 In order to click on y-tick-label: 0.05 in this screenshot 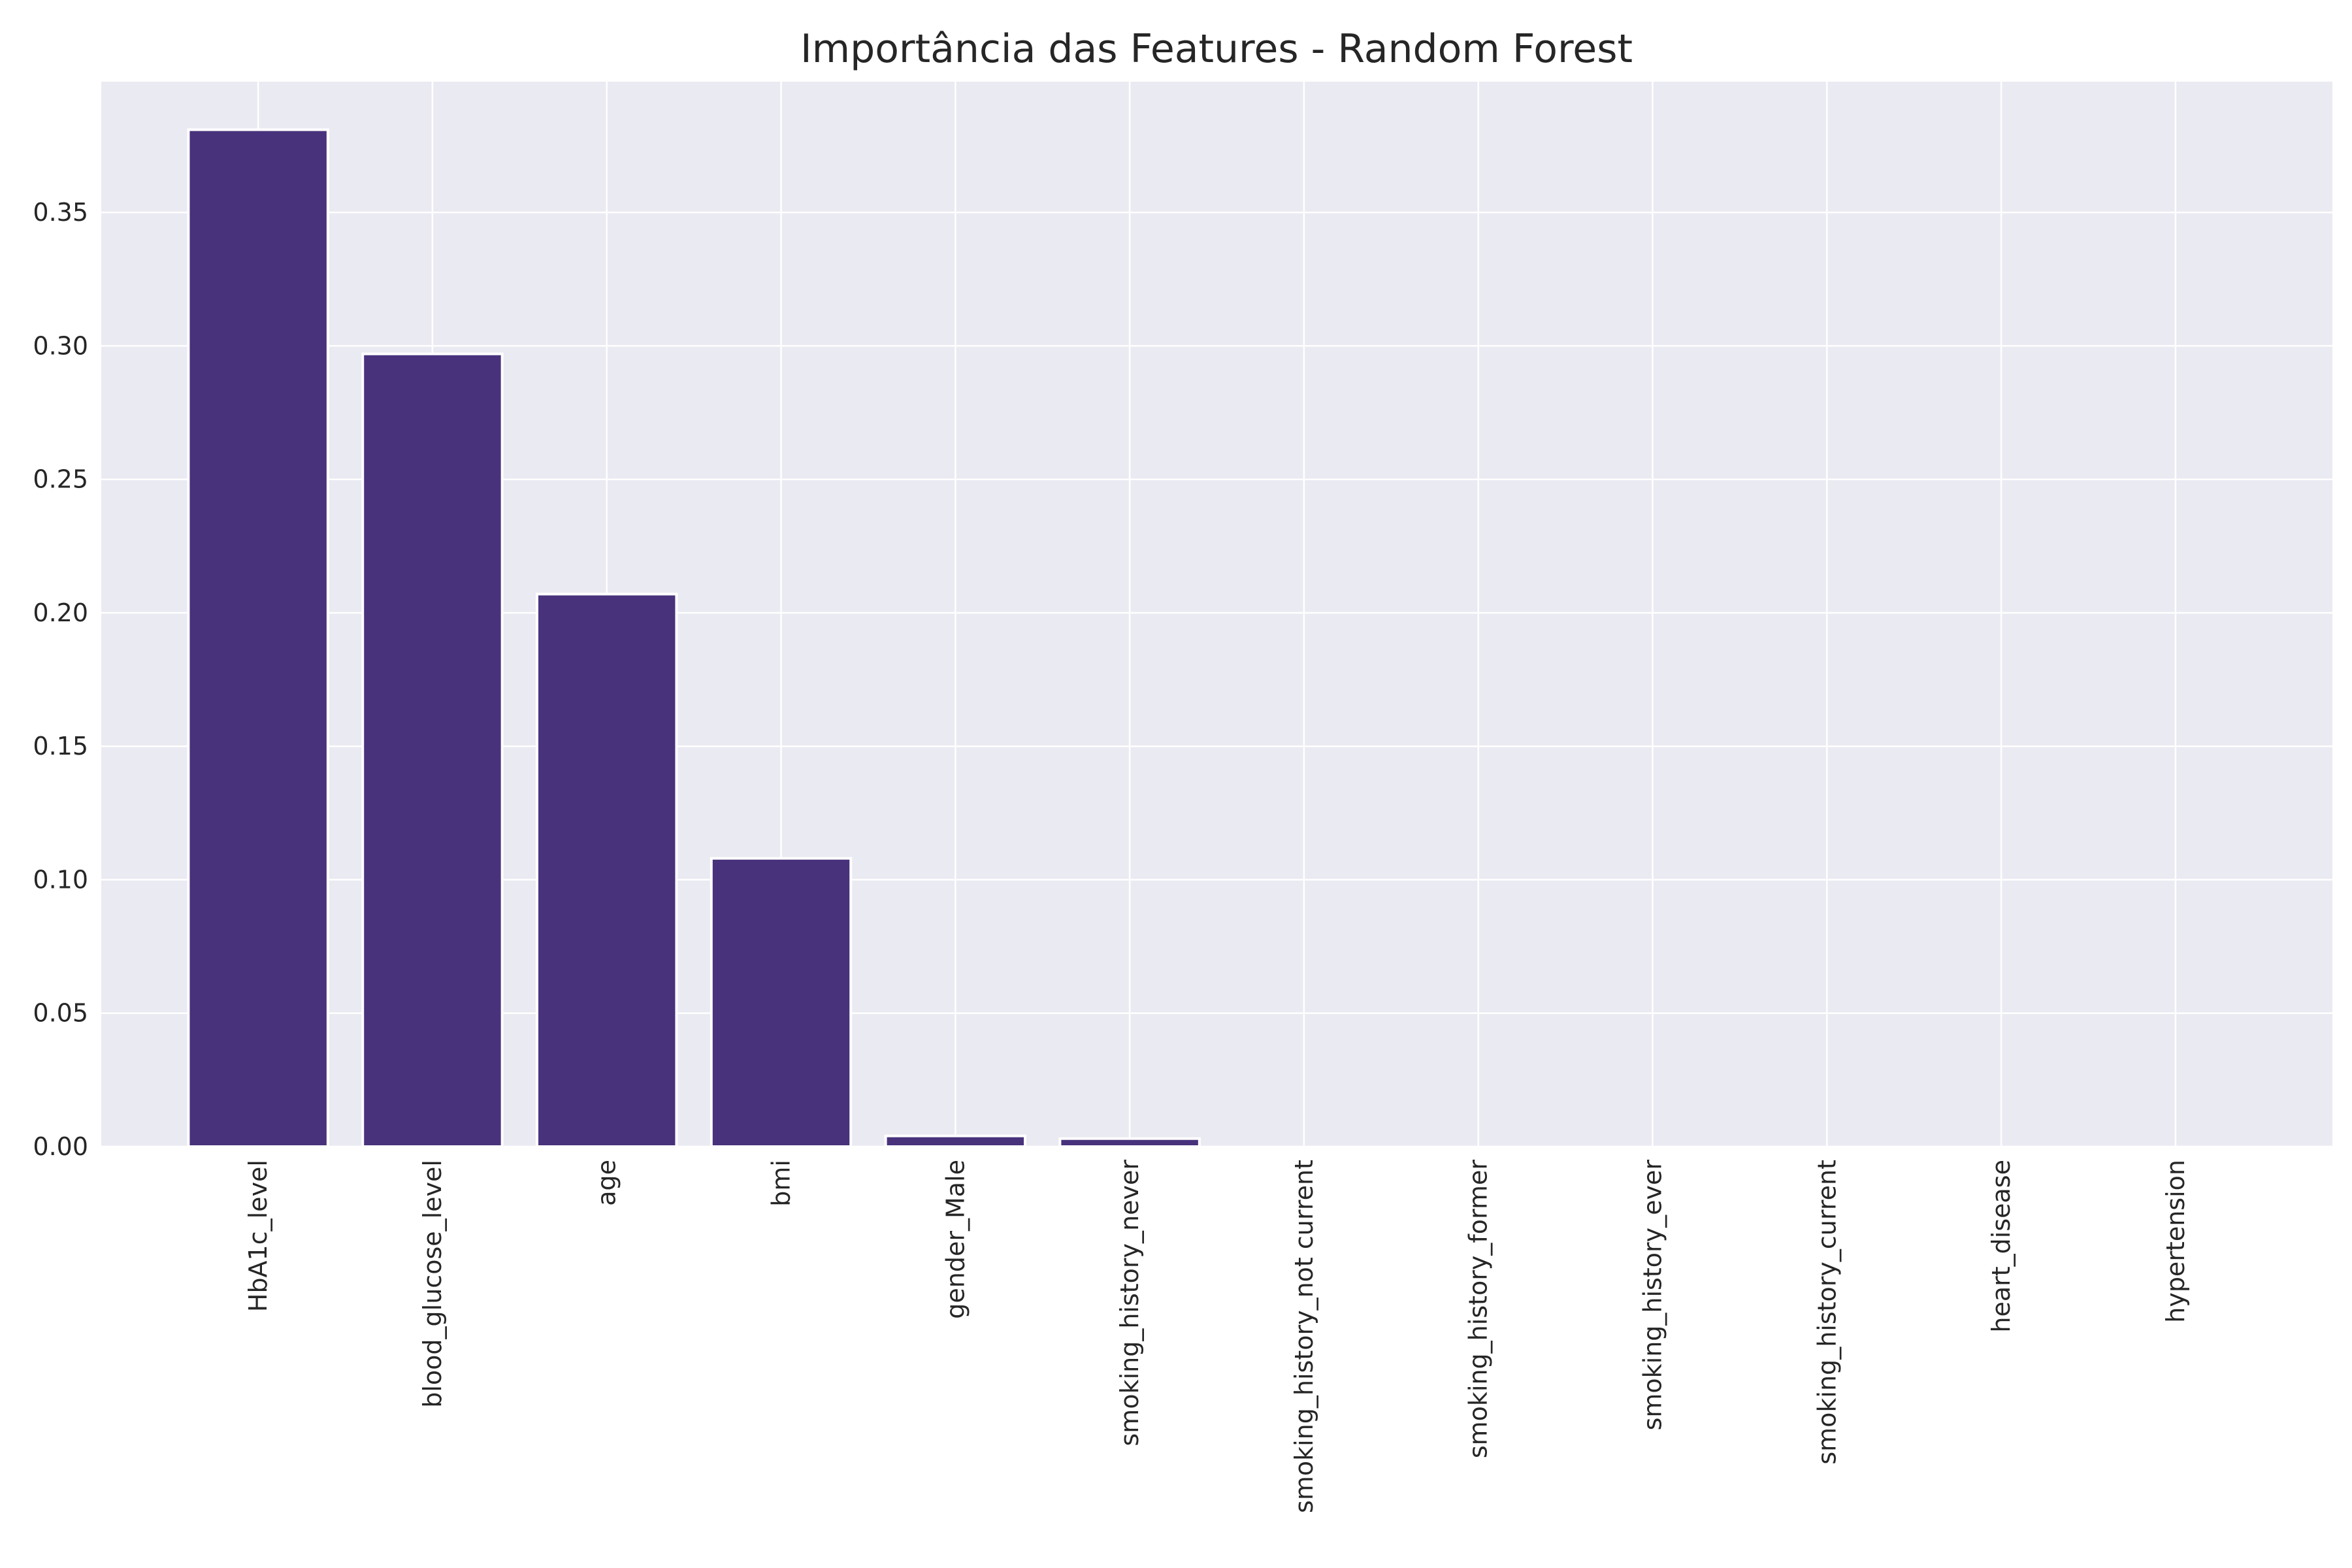, I will do `click(60, 1013)`.